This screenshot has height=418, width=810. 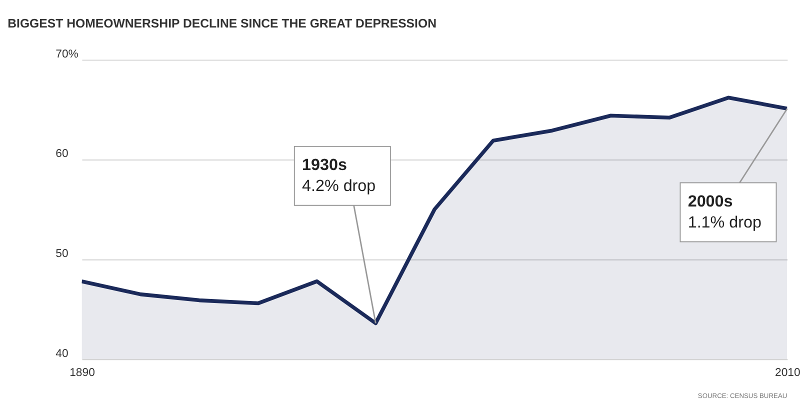 What do you see at coordinates (787, 372) in the screenshot?
I see `x-tick-label: 2010` at bounding box center [787, 372].